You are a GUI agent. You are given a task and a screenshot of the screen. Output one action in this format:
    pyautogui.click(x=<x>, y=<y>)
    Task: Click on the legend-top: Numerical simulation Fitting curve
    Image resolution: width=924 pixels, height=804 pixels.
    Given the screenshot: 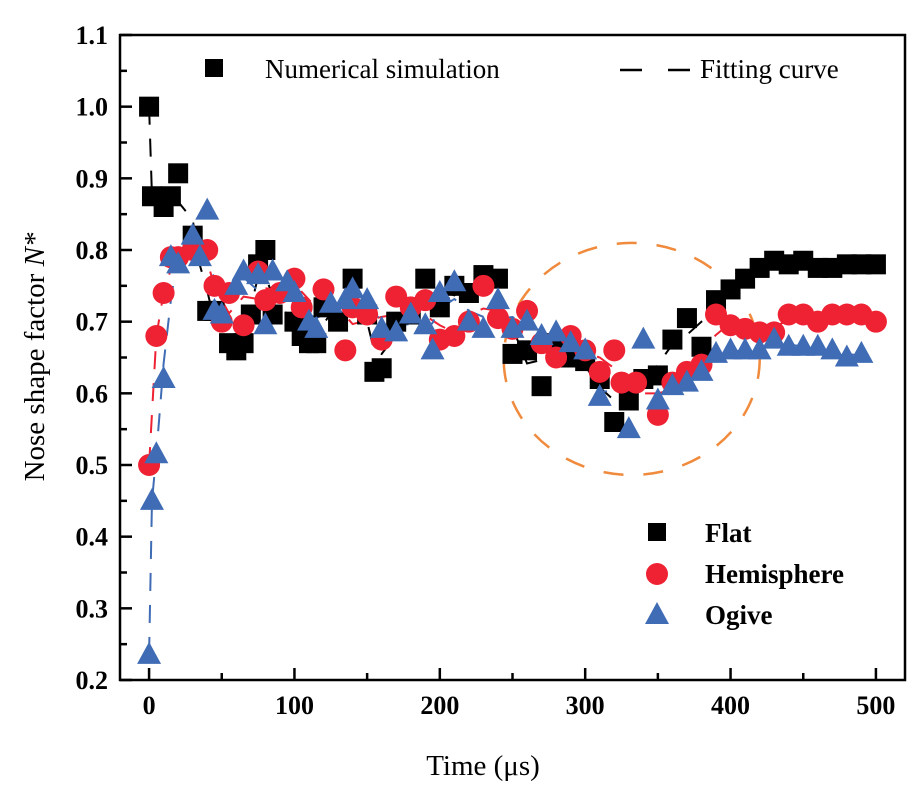 What is the action you would take?
    pyautogui.click(x=522, y=69)
    